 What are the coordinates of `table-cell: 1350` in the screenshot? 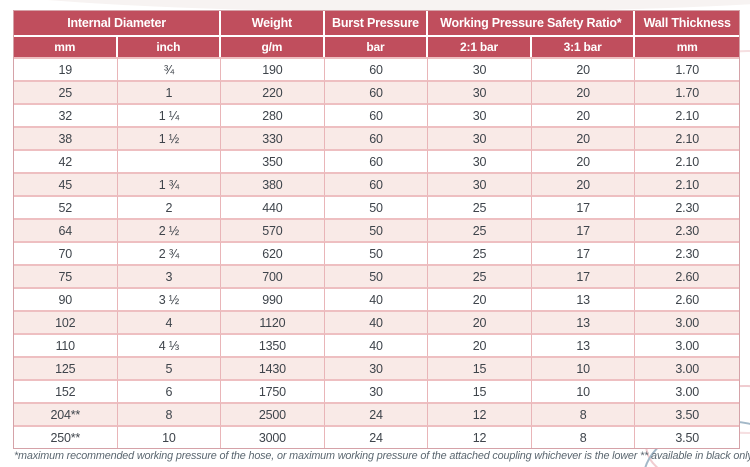 It's located at (273, 344).